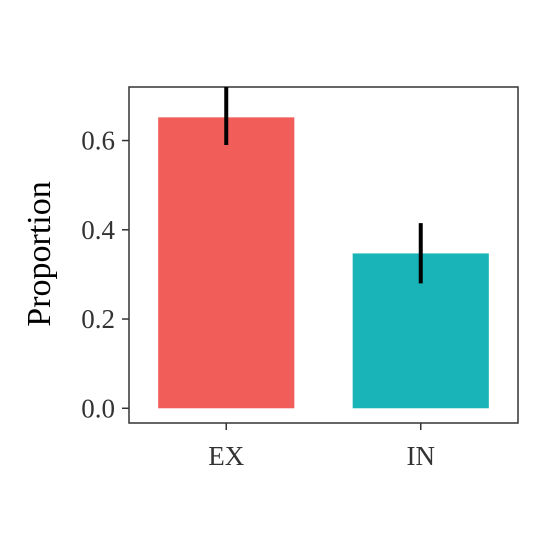 The width and height of the screenshot is (540, 540). Describe the element at coordinates (98, 230) in the screenshot. I see `y-tick-label-2: 0.4` at that location.